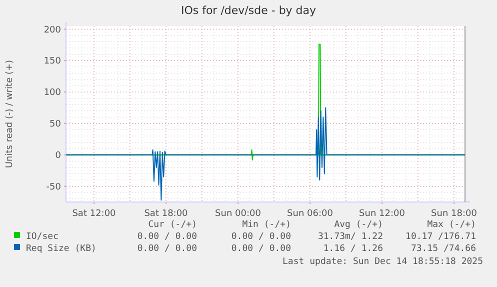  I want to click on x-tick-label: Sun 18:00, so click(454, 214).